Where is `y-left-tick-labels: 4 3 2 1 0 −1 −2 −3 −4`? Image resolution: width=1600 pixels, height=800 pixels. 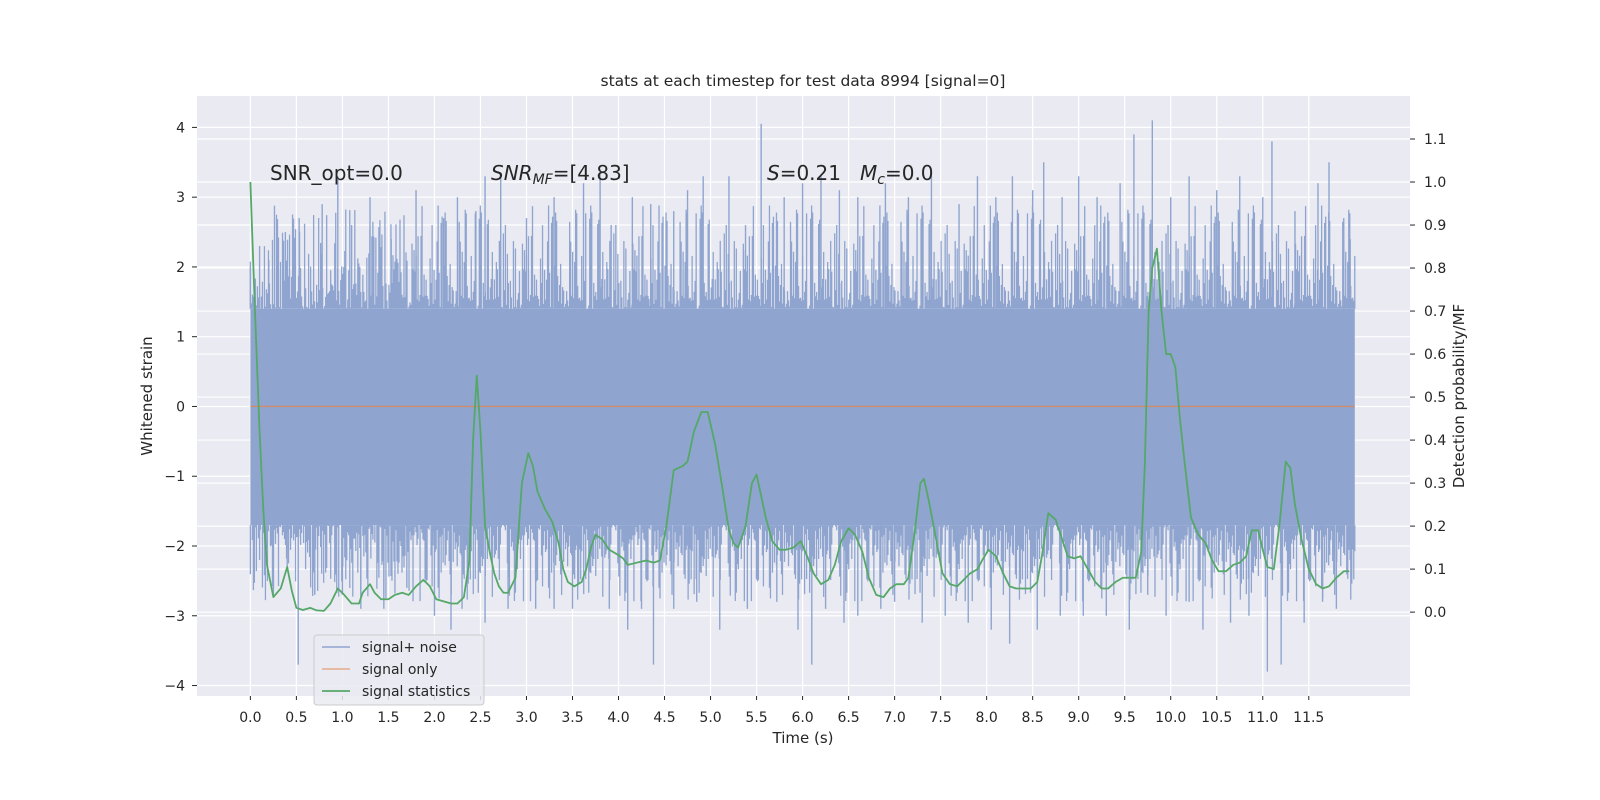
y-left-tick-labels: 4 3 2 1 0 −1 −2 −3 −4 is located at coordinates (180, 407).